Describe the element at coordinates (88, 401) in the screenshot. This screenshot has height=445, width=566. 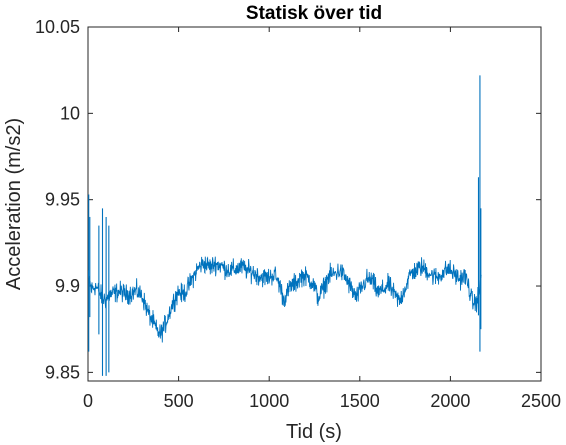
I see `x-tick-label: 0` at that location.